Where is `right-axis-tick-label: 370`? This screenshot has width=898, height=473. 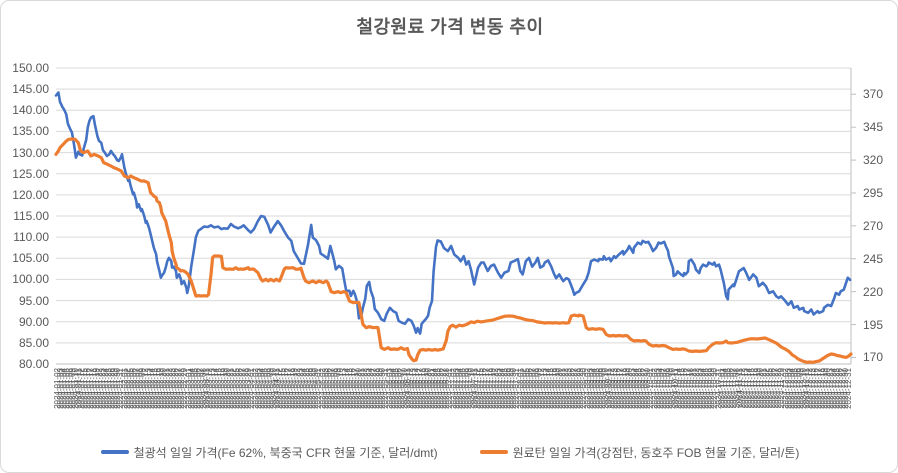 right-axis-tick-label: 370 is located at coordinates (873, 94).